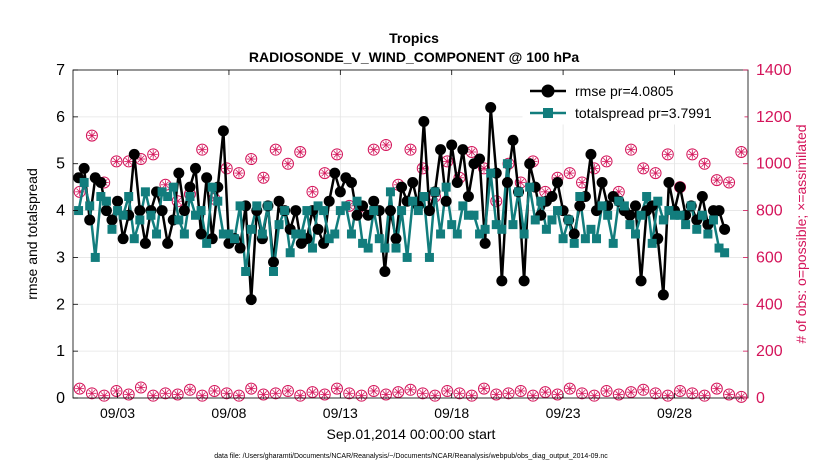  I want to click on x-tick-label: 09/03, so click(117, 413).